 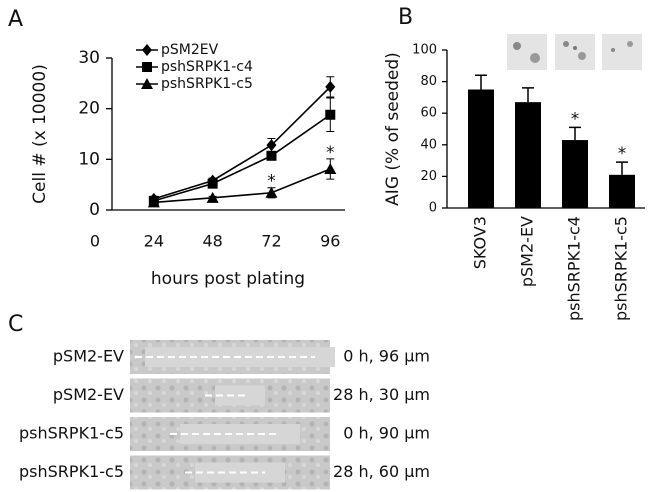 I want to click on legend-label: pSM2EV, so click(x=190, y=50).